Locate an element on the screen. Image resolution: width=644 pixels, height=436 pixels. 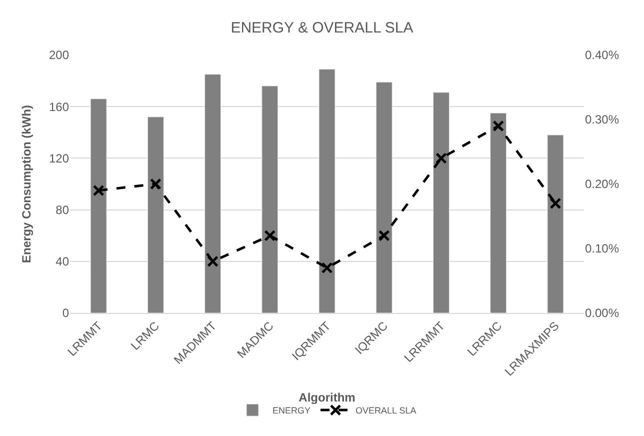
y2-tick-label: 0.10% is located at coordinates (602, 249).